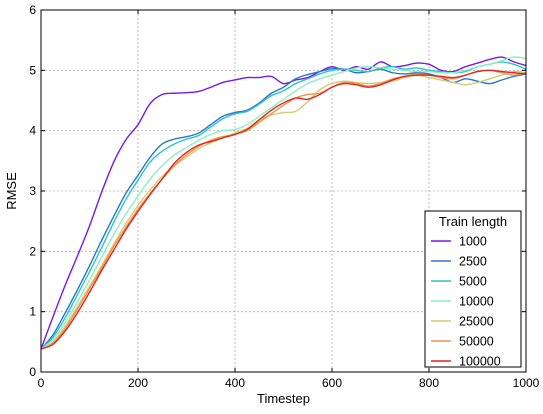 The height and width of the screenshot is (414, 543). Describe the element at coordinates (476, 342) in the screenshot. I see `legend-label-50000: 50000` at that location.